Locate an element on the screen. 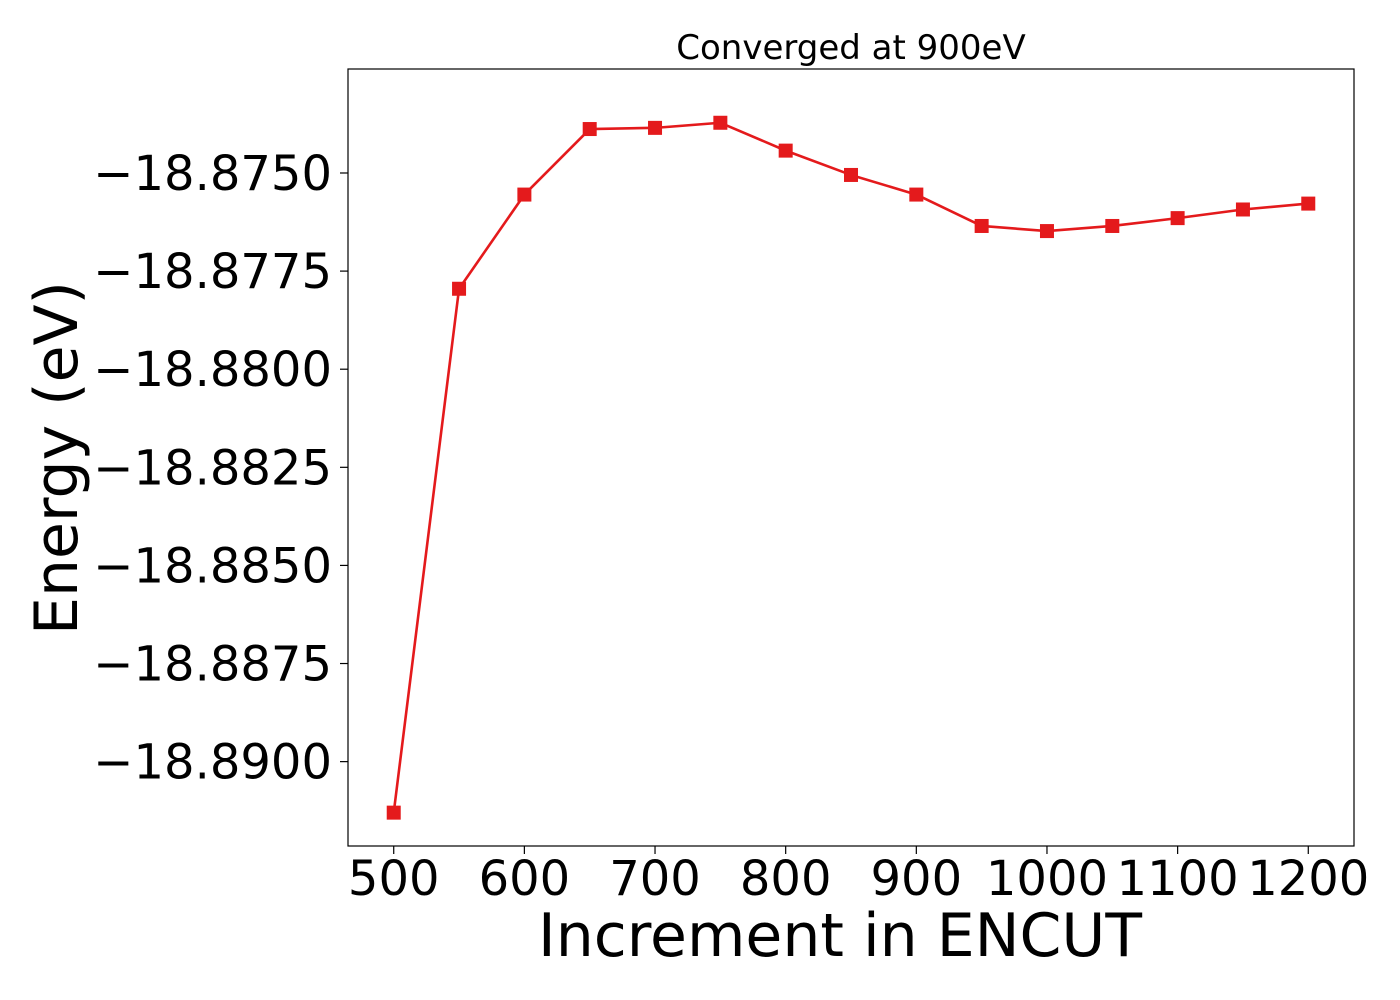 The width and height of the screenshot is (1400, 1000). x-tick-label: 1100 is located at coordinates (1178, 879).